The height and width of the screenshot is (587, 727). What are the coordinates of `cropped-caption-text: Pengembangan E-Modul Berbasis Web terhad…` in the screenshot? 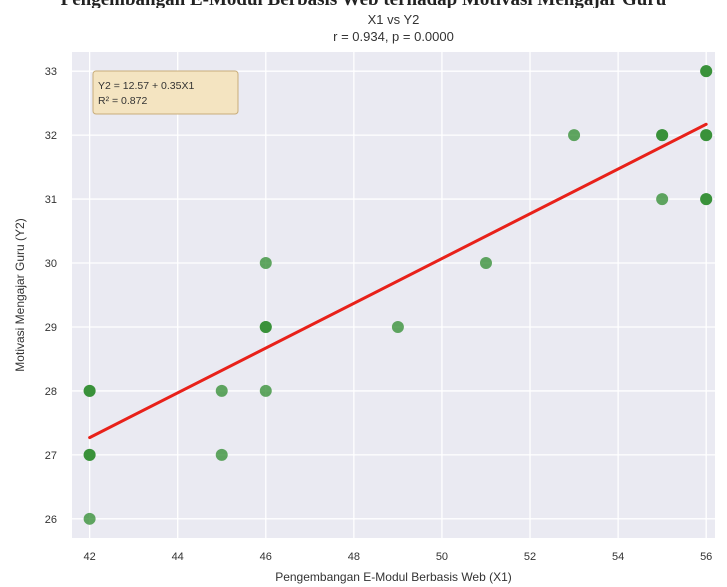 It's located at (363, 4).